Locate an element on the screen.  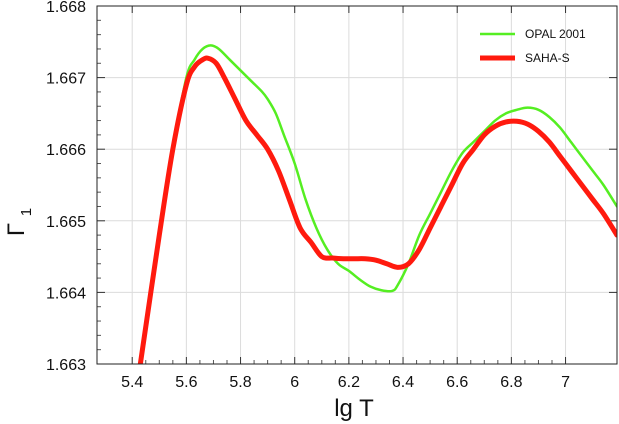
y-axis-label: Γ 1 is located at coordinates (19, 222).